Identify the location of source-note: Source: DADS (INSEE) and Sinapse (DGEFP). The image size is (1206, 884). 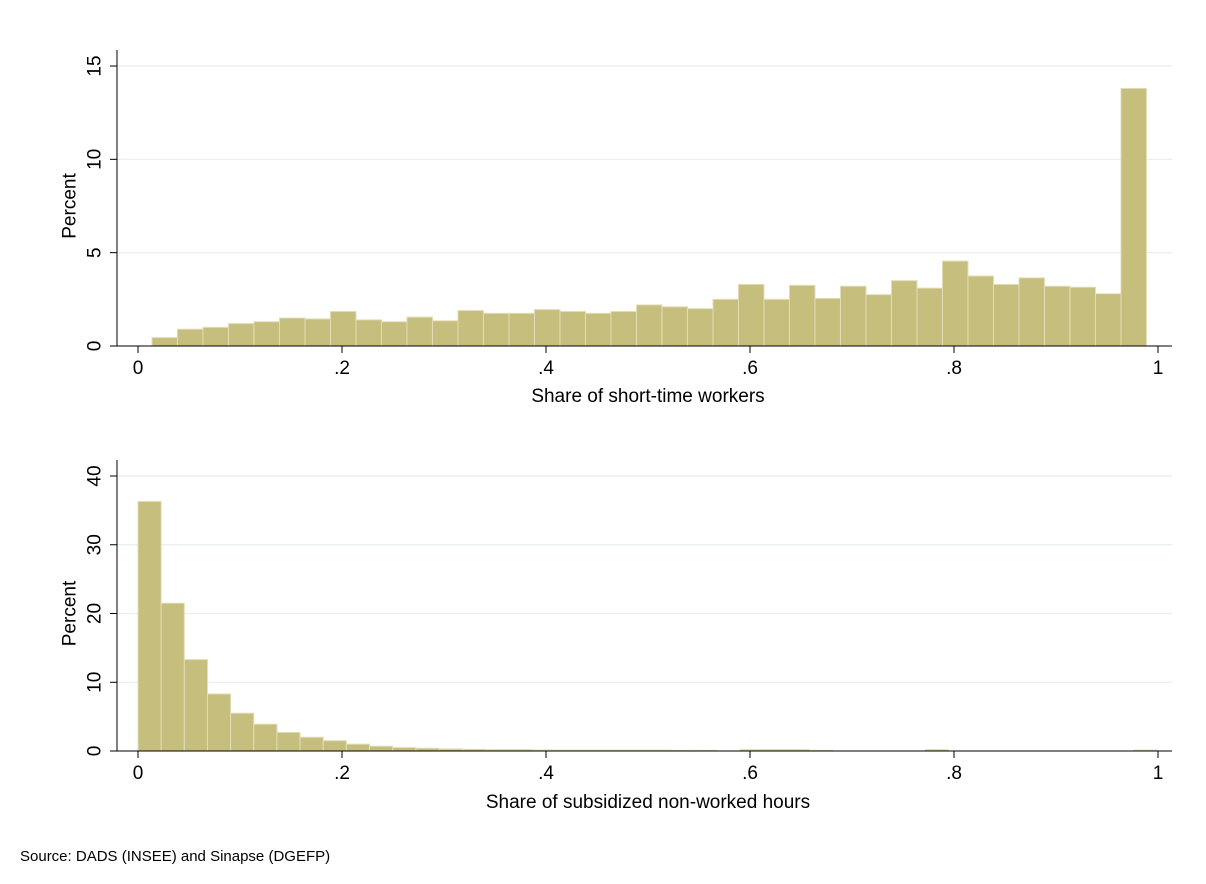
(175, 856).